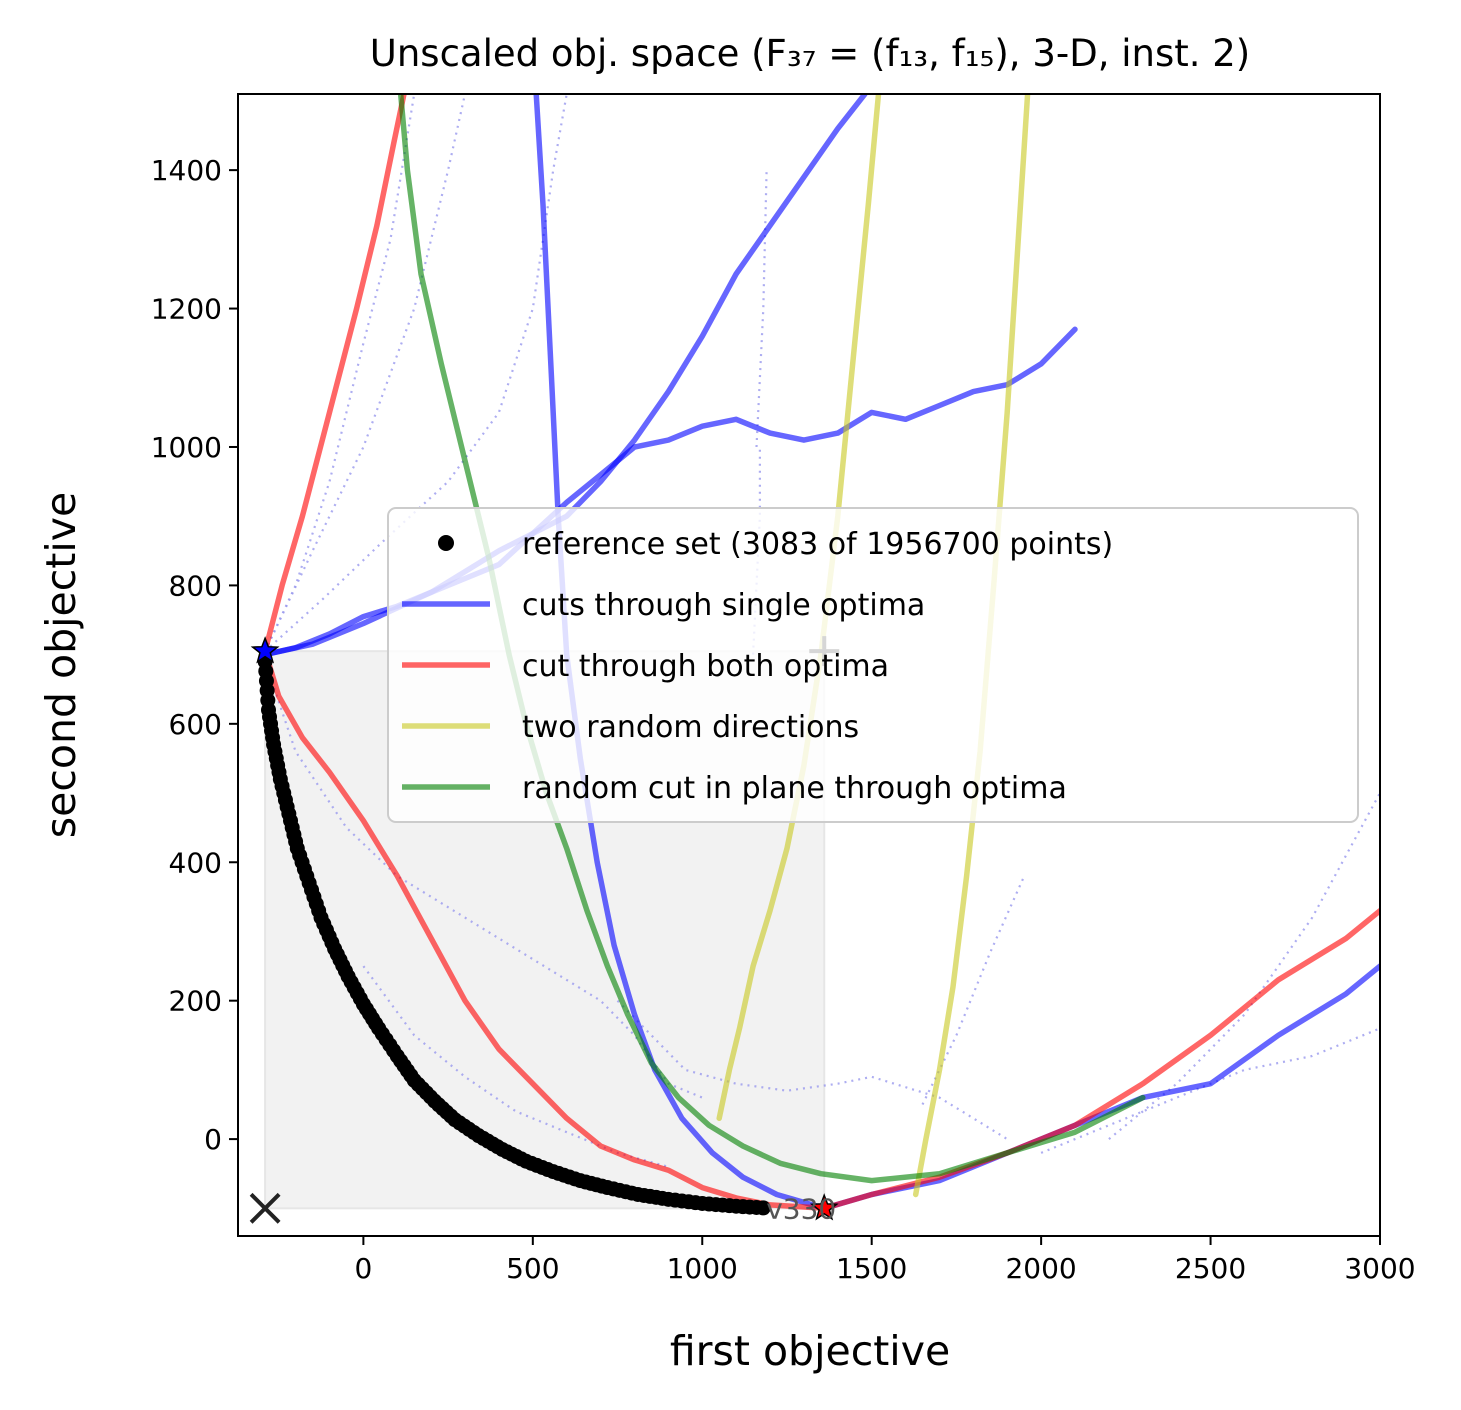 The width and height of the screenshot is (1461, 1410). Describe the element at coordinates (363, 1268) in the screenshot. I see `x-tick-label: 0` at that location.